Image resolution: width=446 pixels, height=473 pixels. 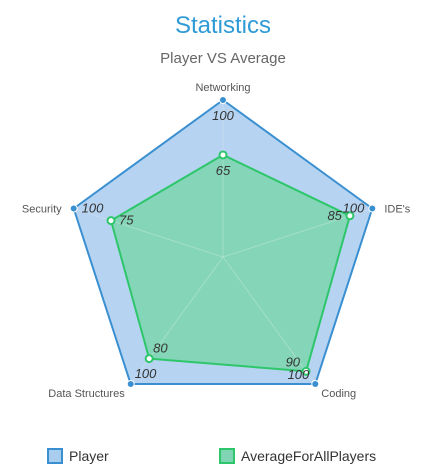 What do you see at coordinates (223, 25) in the screenshot?
I see `chart-title: Statistics` at bounding box center [223, 25].